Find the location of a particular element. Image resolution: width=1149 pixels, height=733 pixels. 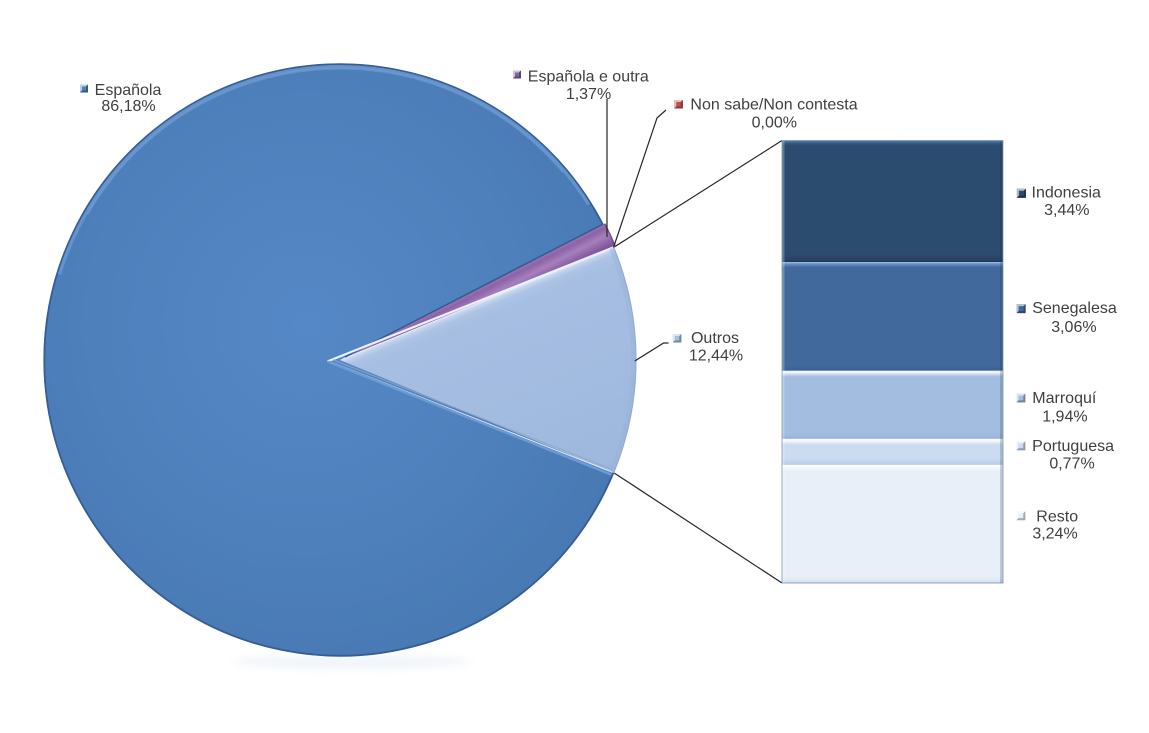

svg-text: 86,18% is located at coordinates (128, 106).